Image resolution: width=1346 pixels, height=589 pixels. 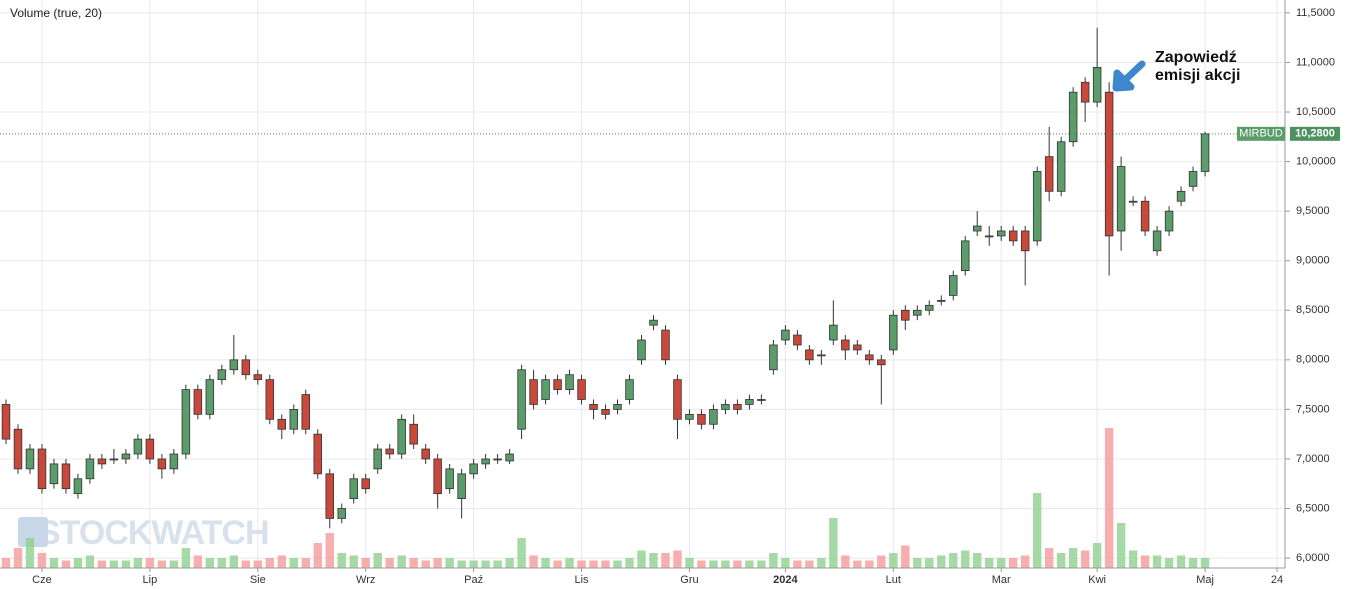 What do you see at coordinates (1313, 508) in the screenshot?
I see `y-tick-label: 6,5000` at bounding box center [1313, 508].